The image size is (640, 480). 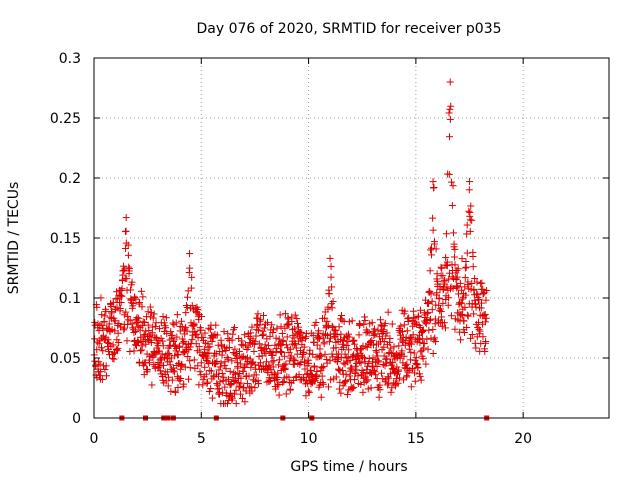 What do you see at coordinates (348, 467) in the screenshot?
I see `x-axis-label: GPS time / hours` at bounding box center [348, 467].